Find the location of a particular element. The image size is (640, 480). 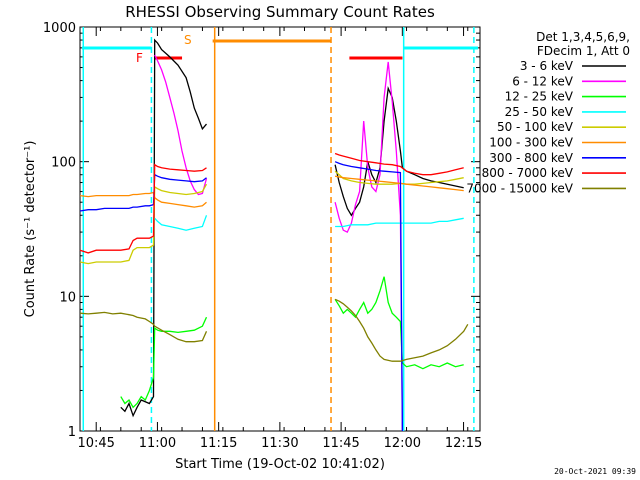

x-tick-label: 11:00 is located at coordinates (157, 443).